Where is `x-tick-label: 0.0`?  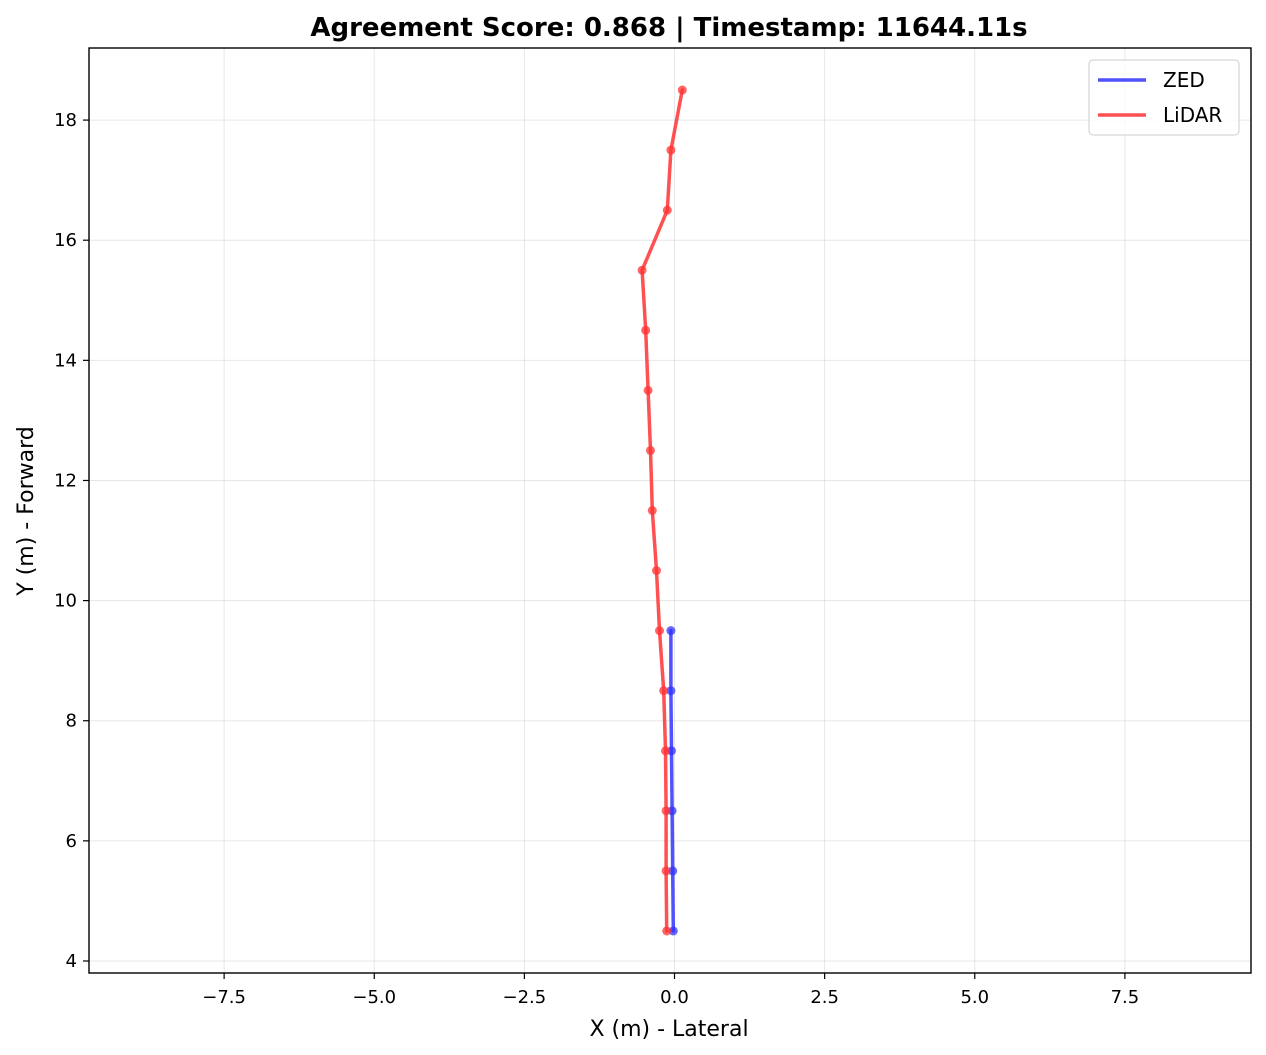
x-tick-label: 0.0 is located at coordinates (674, 997).